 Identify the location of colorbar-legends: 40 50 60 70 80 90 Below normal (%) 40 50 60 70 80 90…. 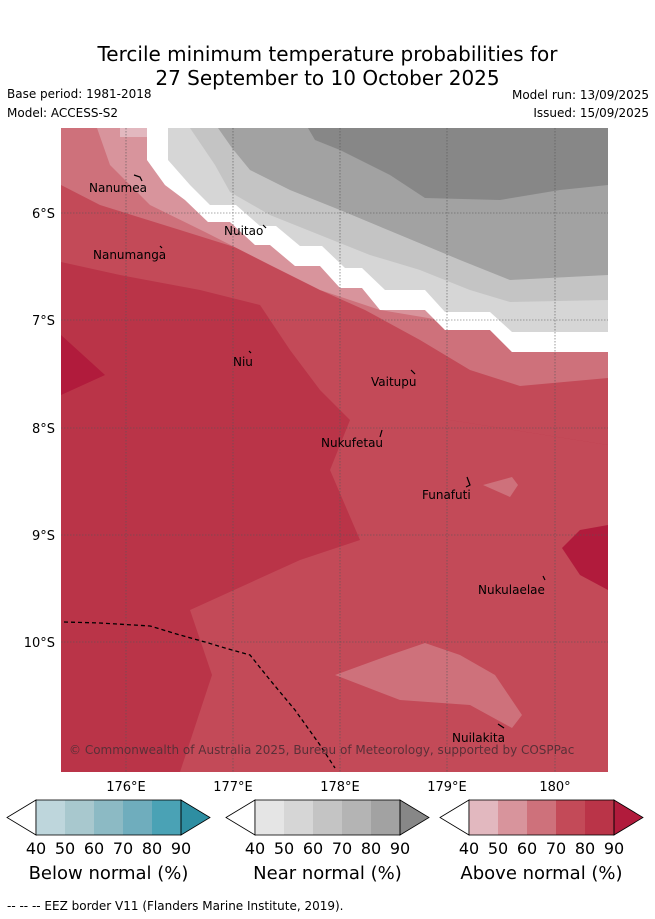
(325, 841).